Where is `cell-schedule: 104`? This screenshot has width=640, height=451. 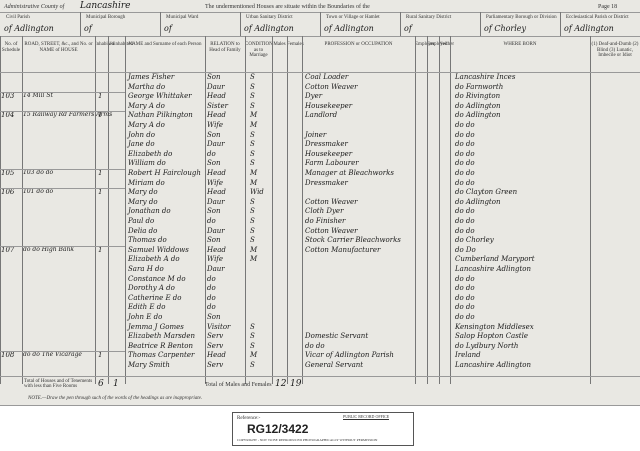
cell-schedule: 104 is located at coordinates (8, 115).